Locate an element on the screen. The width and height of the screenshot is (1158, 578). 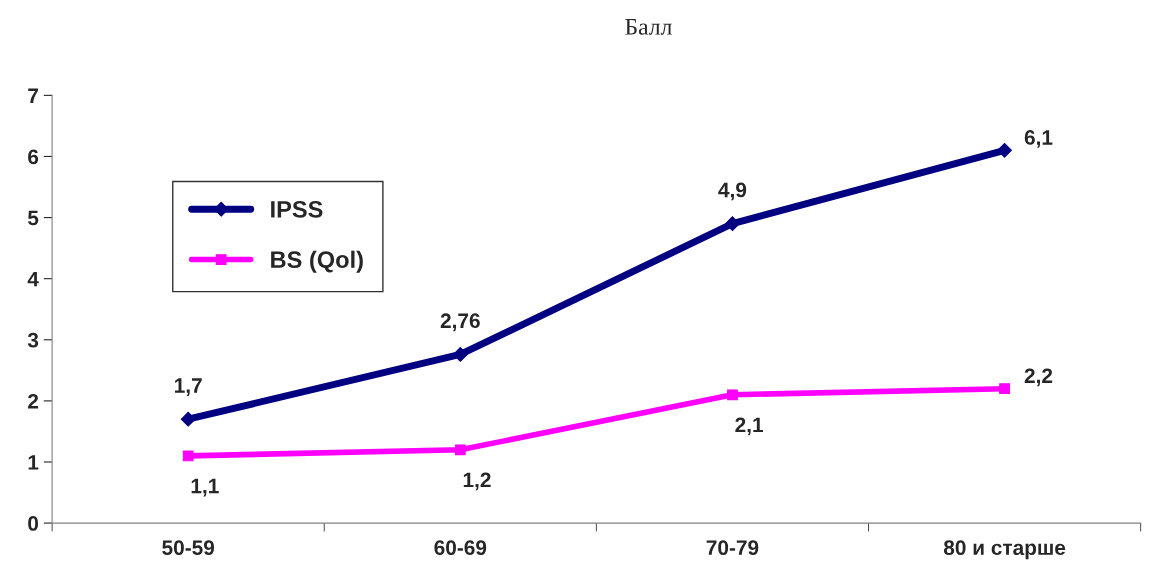
data-label: 4,9 is located at coordinates (732, 191).